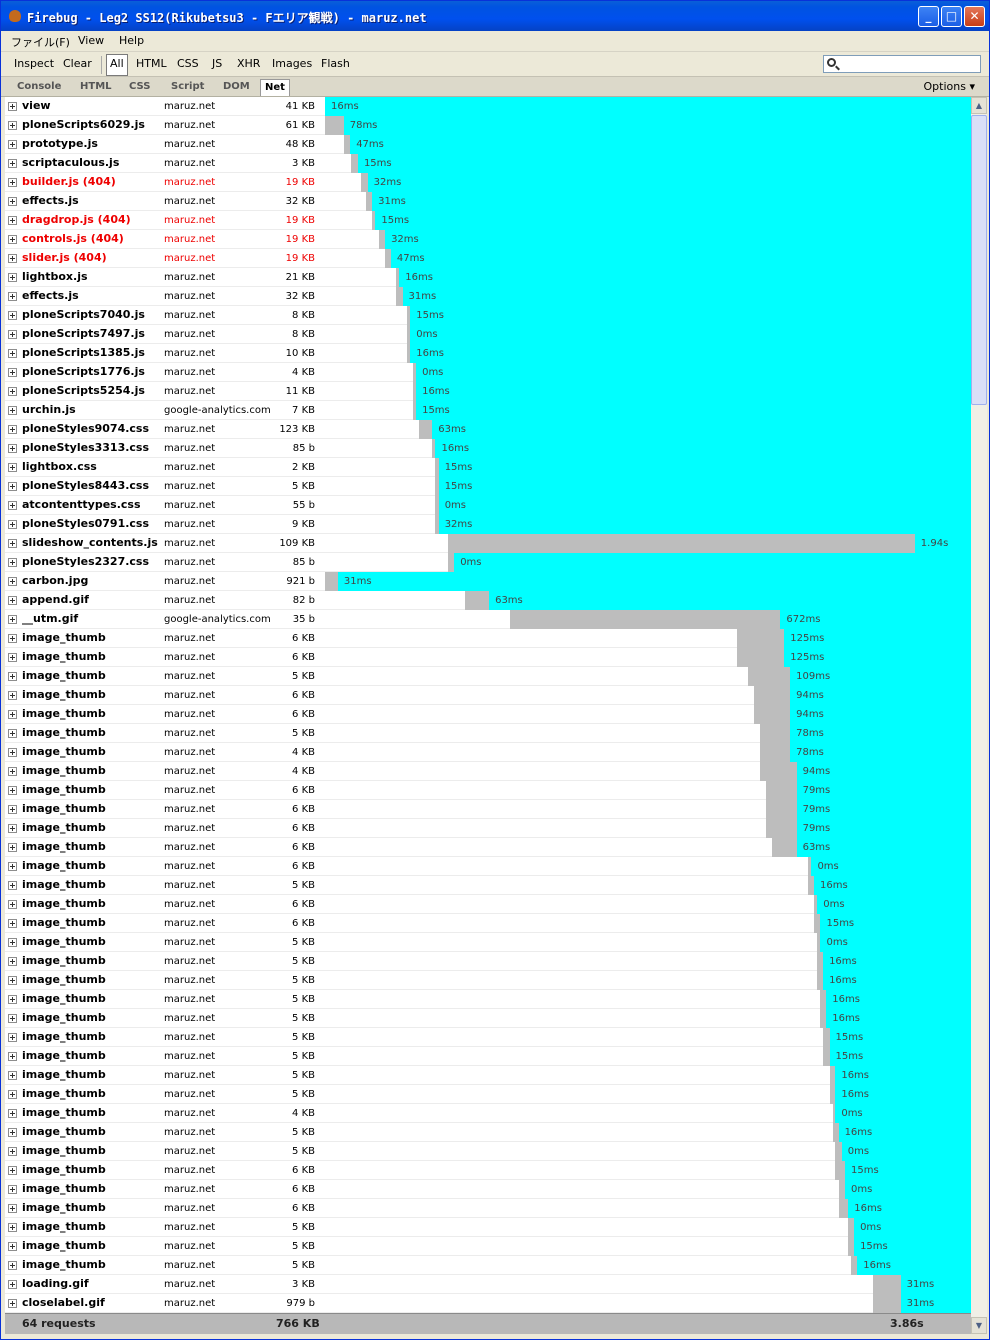 The image size is (990, 1340). What do you see at coordinates (91, 40) in the screenshot?
I see `menu-view: View` at bounding box center [91, 40].